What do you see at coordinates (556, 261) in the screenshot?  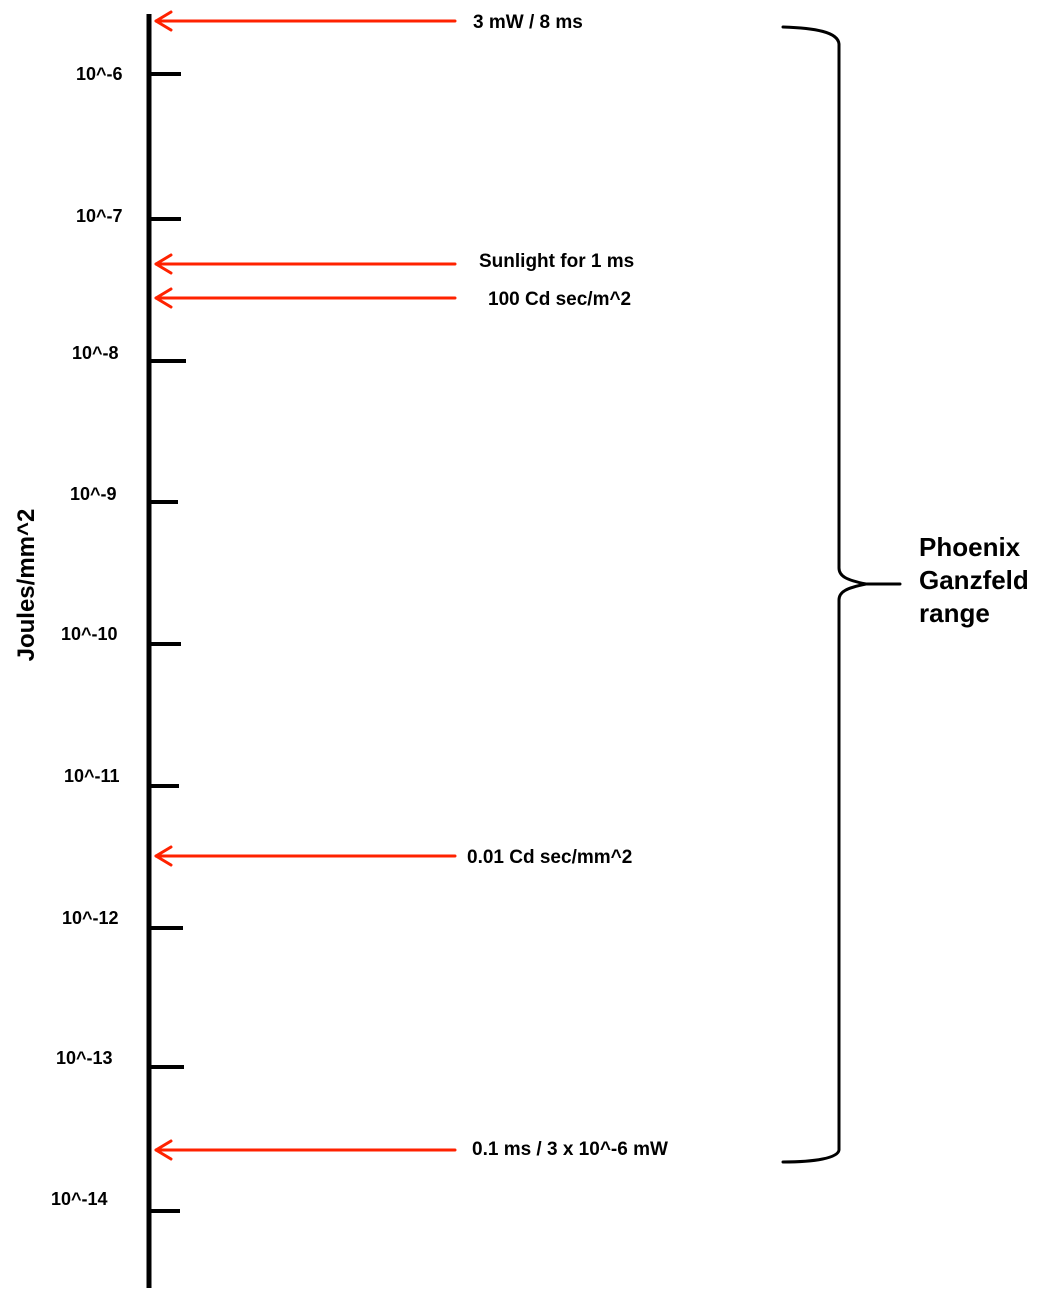 I see `marker-label: Sunlight for 1 ms` at bounding box center [556, 261].